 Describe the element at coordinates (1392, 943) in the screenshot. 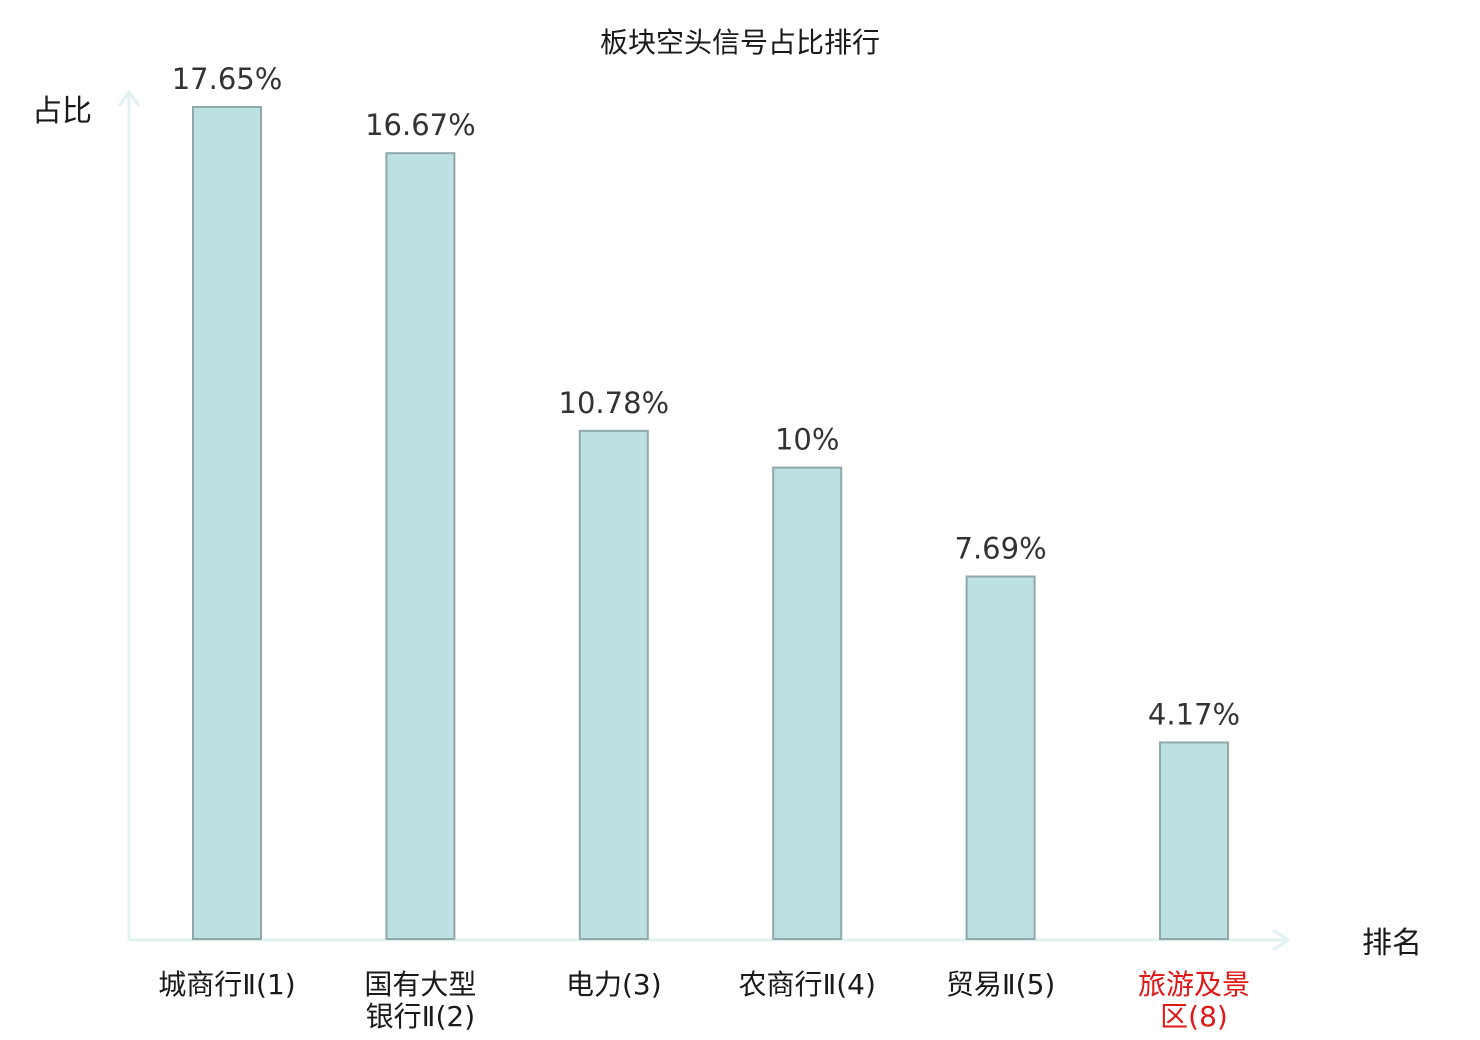

I see `x-axis-label: 排名` at that location.